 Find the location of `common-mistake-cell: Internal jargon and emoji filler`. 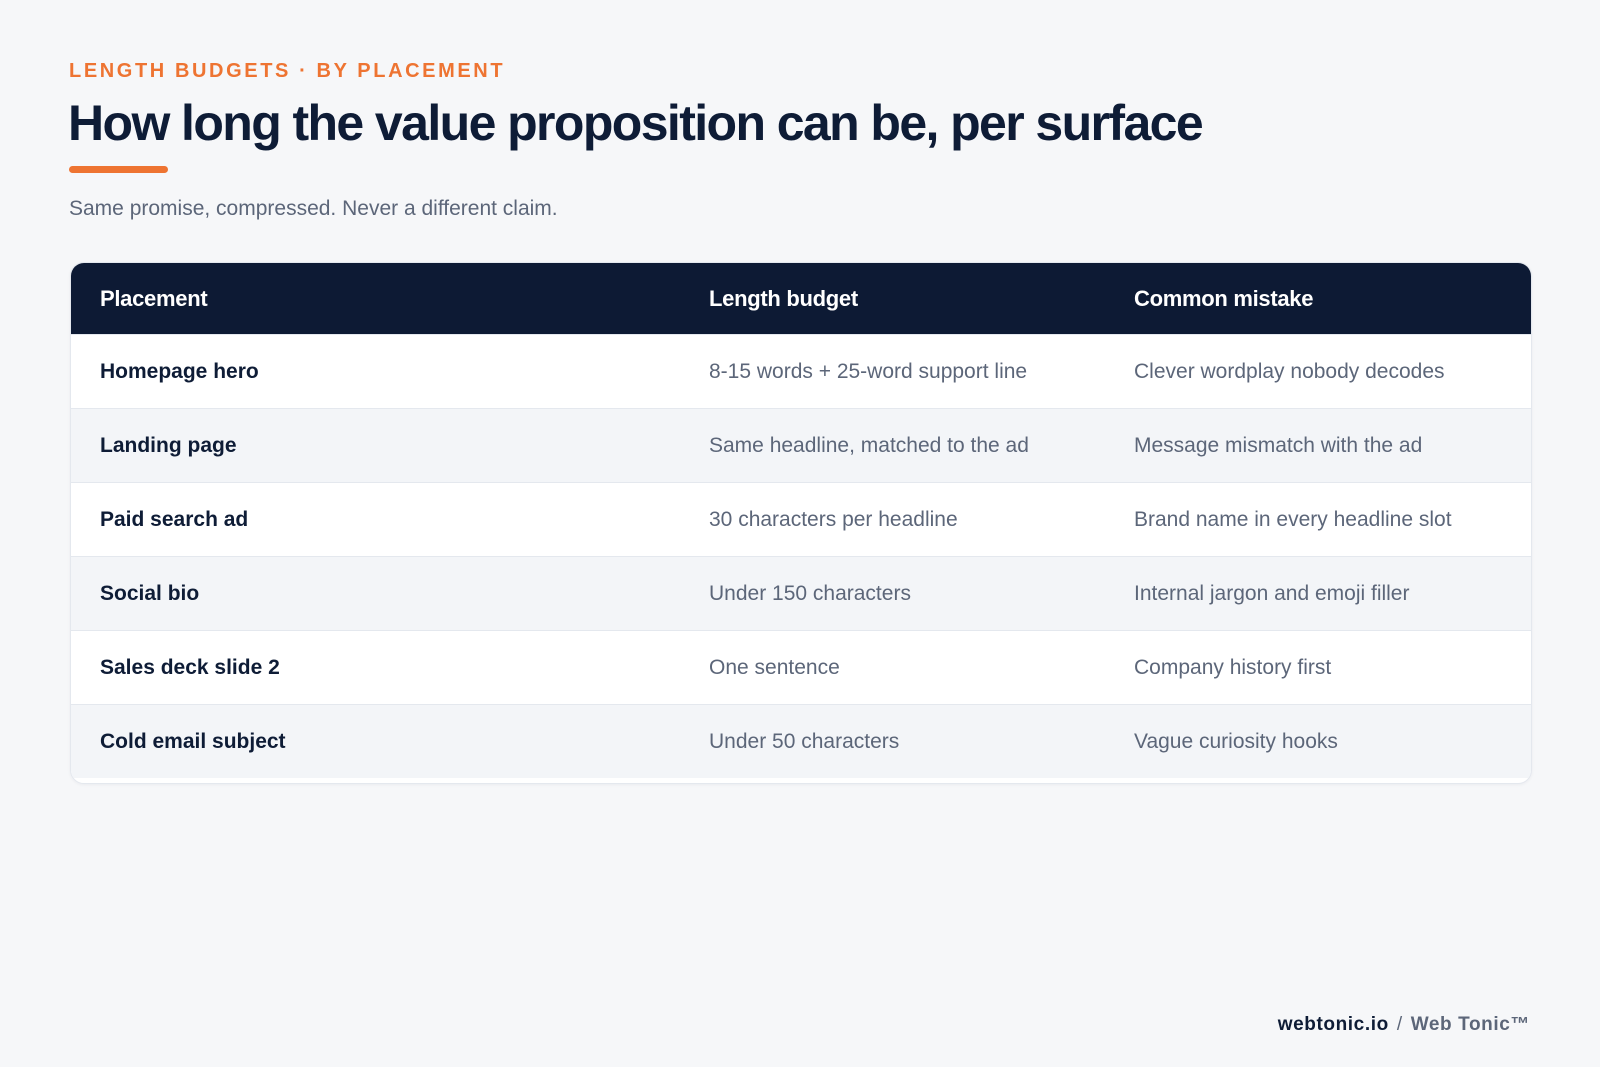

common-mistake-cell: Internal jargon and emoji filler is located at coordinates (1272, 593).